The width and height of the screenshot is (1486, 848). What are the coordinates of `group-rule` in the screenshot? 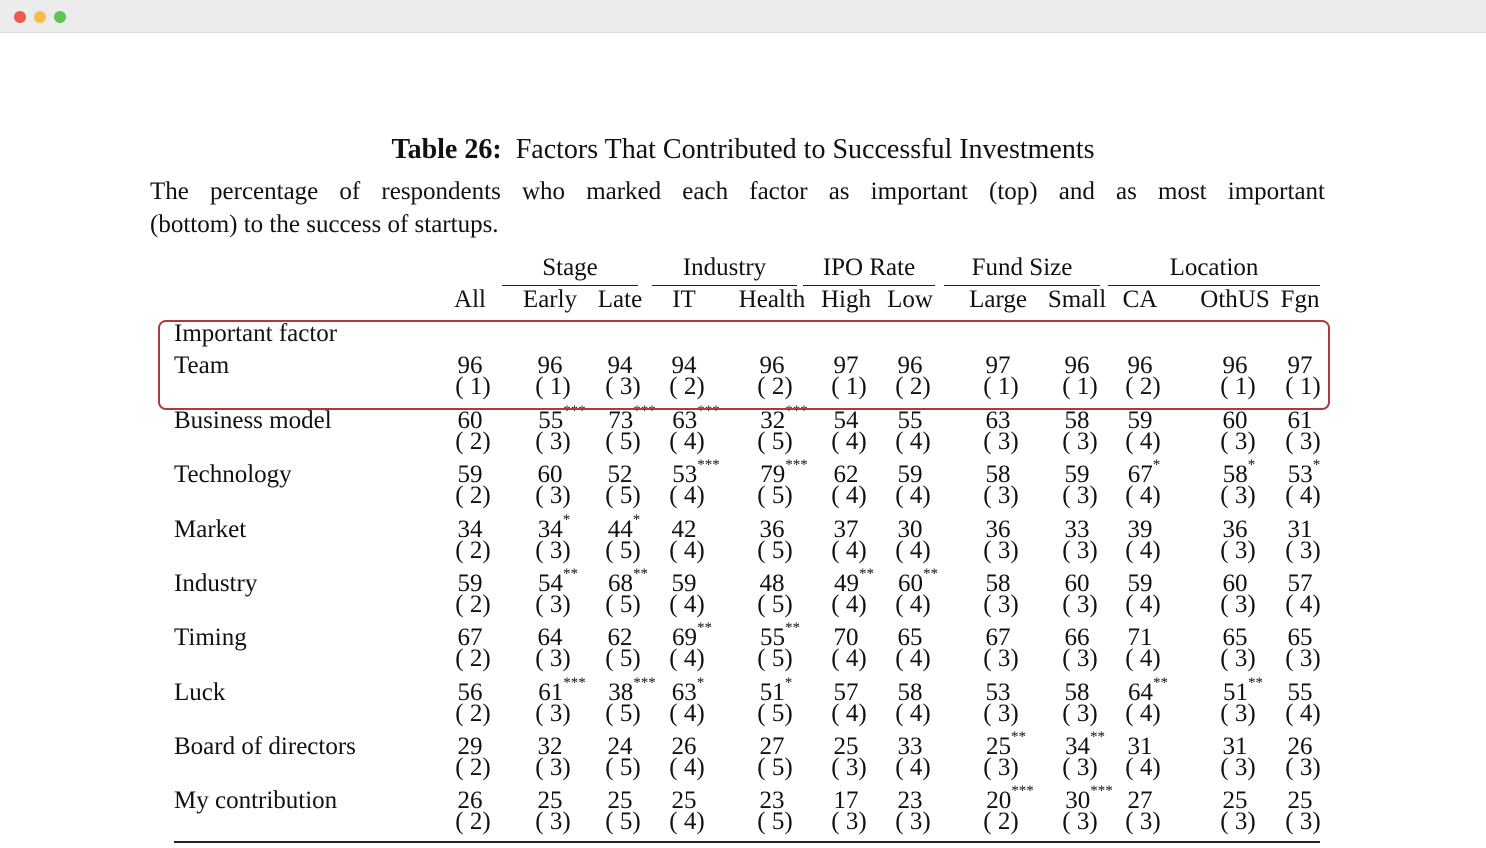 It's located at (1214, 285).